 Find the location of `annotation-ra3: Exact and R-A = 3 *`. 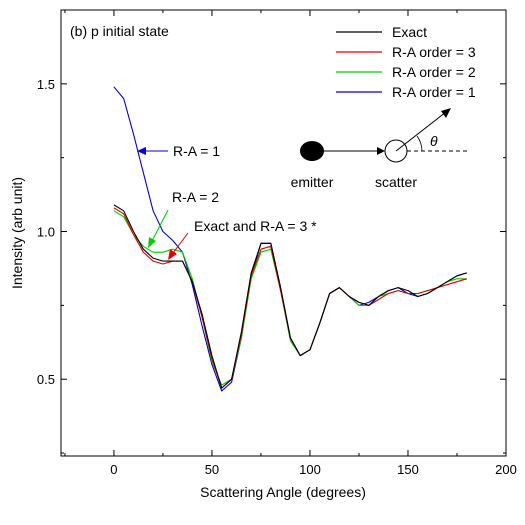

annotation-ra3: Exact and R-A = 3 * is located at coordinates (242, 239).